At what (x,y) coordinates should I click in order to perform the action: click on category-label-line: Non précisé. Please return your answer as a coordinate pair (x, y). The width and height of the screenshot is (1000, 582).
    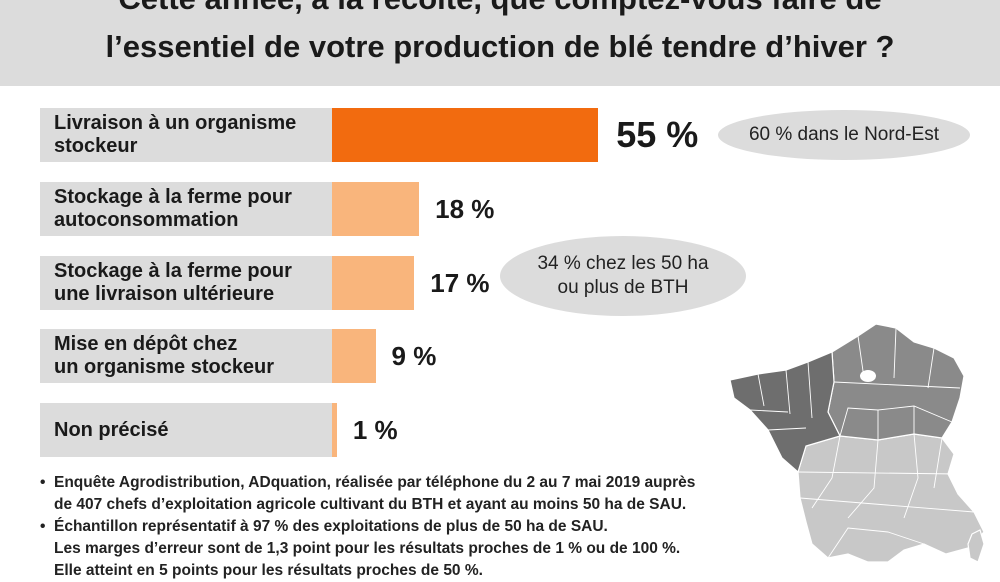
    Looking at the image, I should click on (111, 429).